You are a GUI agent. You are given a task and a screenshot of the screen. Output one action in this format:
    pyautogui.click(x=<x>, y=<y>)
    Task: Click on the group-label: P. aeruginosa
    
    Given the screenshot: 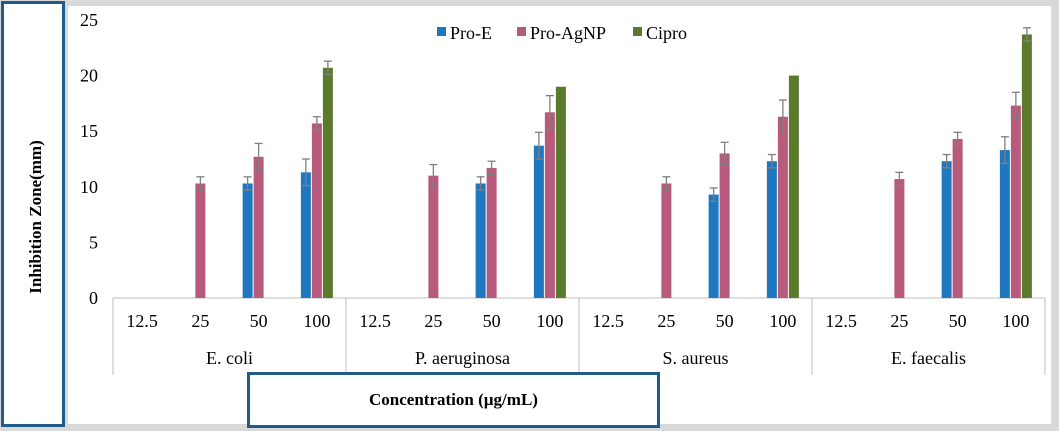 What is the action you would take?
    pyautogui.click(x=462, y=358)
    